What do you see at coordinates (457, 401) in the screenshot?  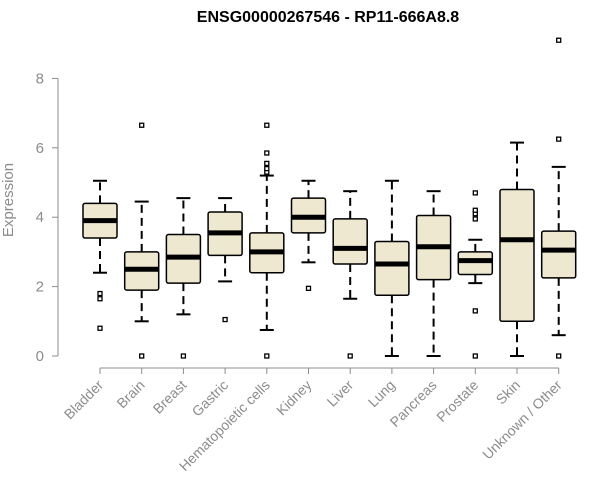 I see `x-tick-label: Prostate` at bounding box center [457, 401].